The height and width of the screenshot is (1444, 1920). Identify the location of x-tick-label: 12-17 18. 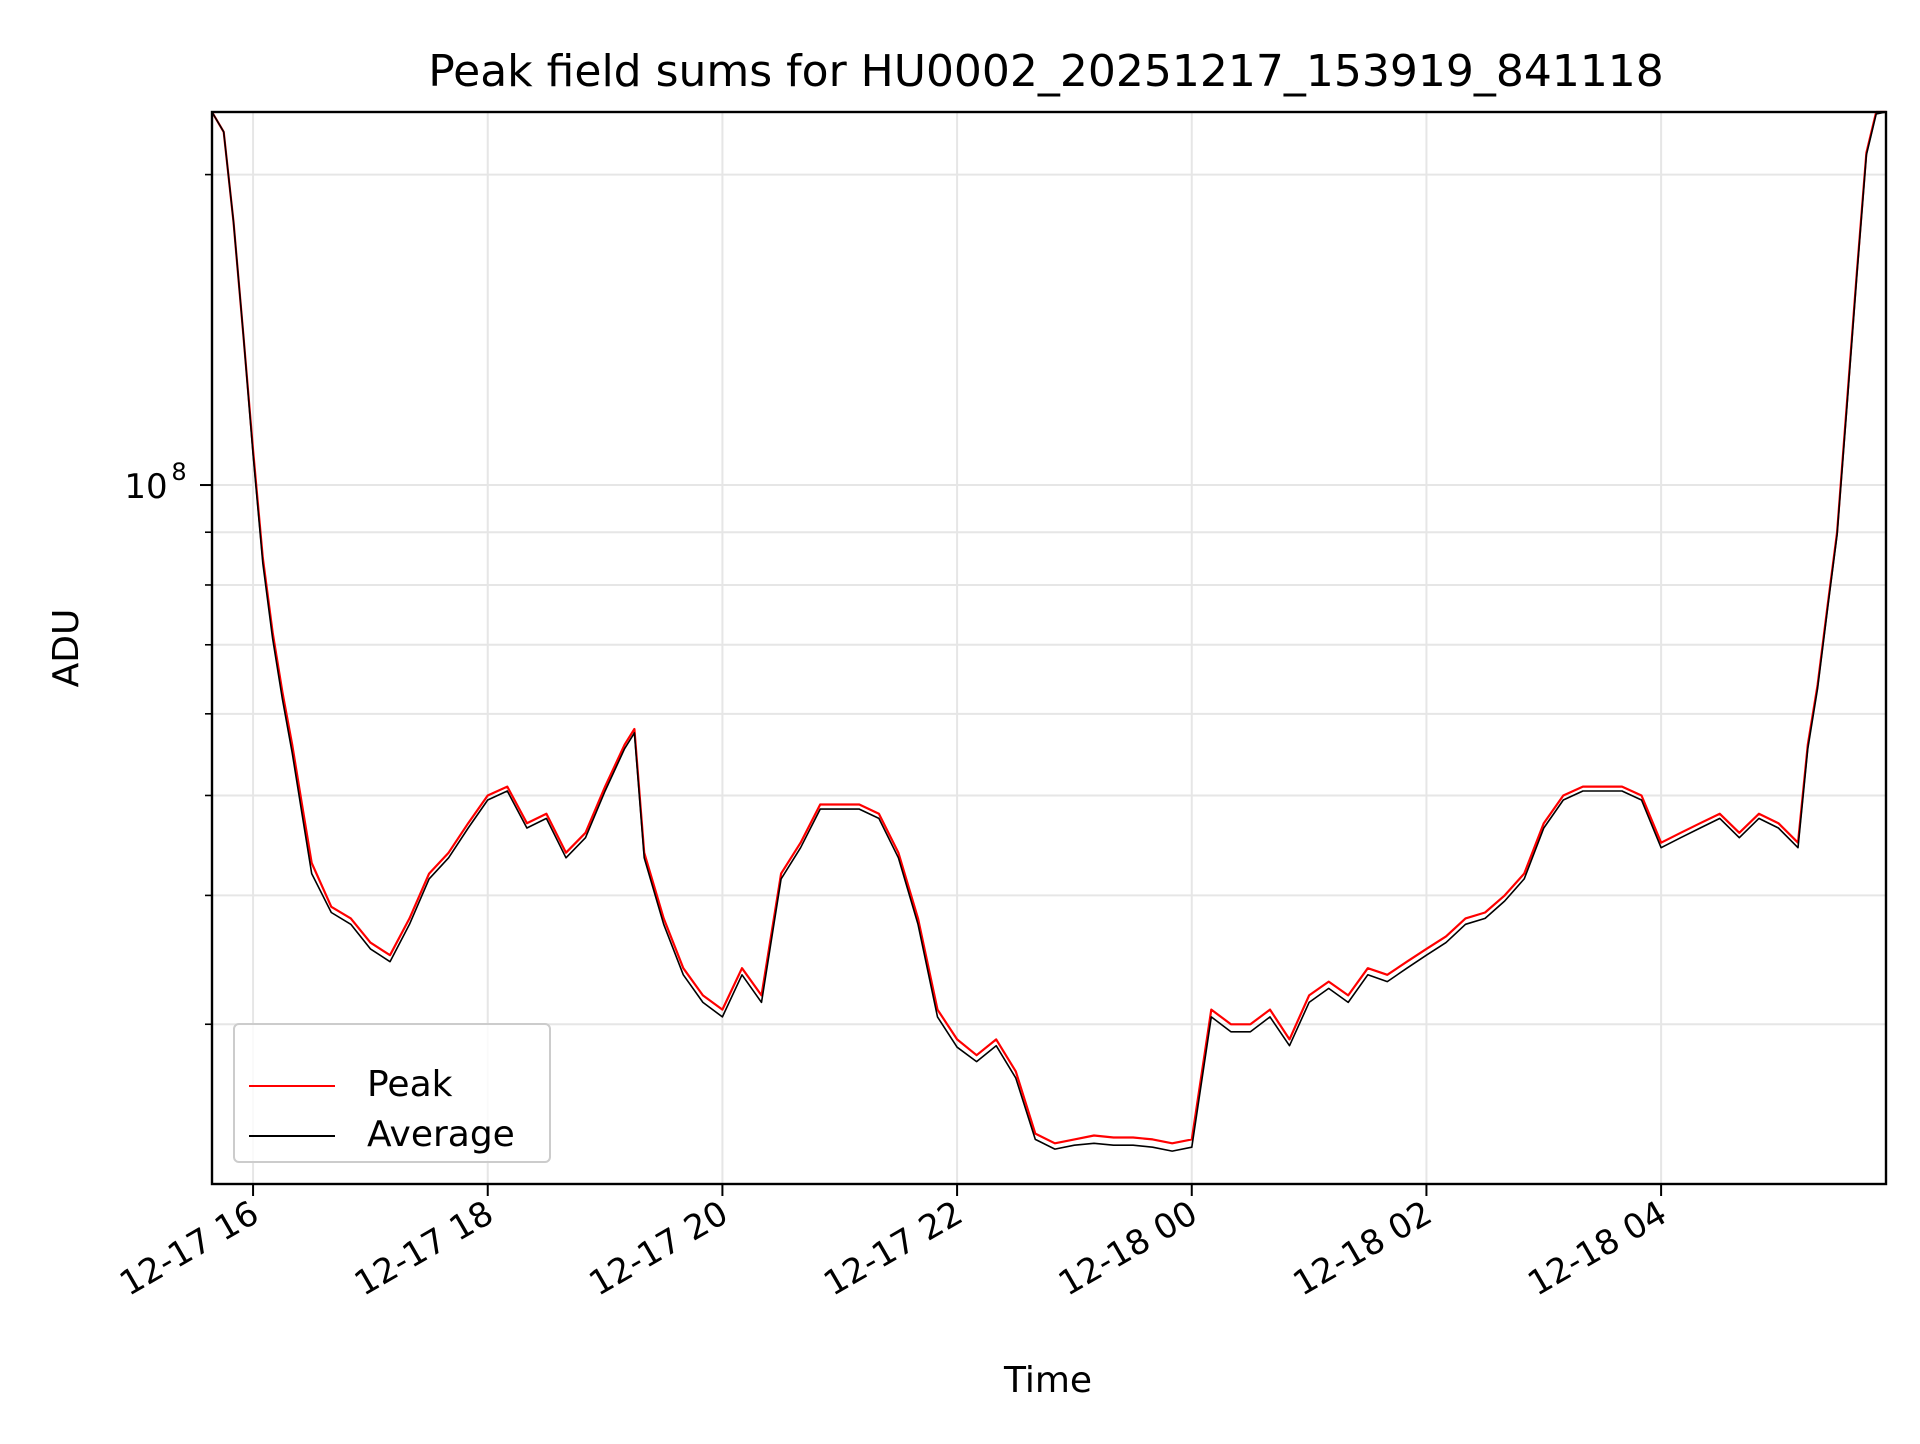
(424, 1248).